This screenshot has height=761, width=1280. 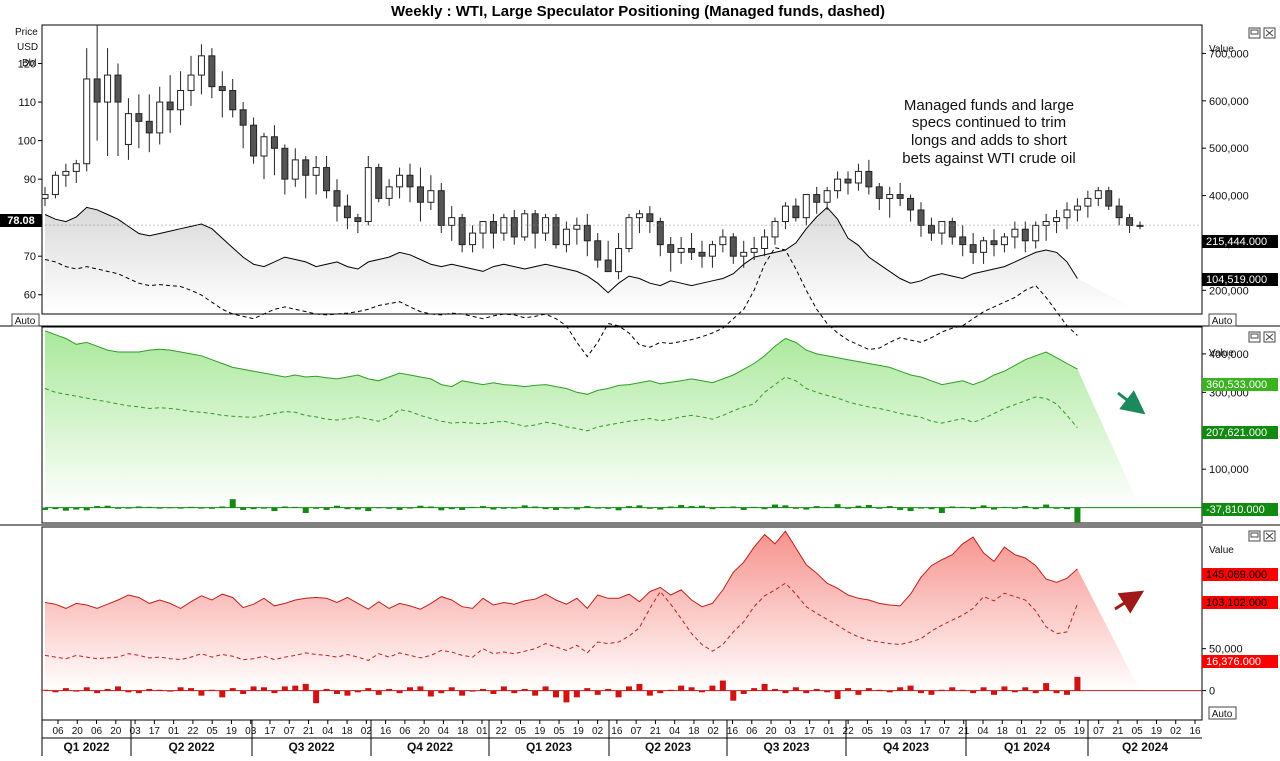 What do you see at coordinates (1221, 550) in the screenshot?
I see `panel3-value-header: Value` at bounding box center [1221, 550].